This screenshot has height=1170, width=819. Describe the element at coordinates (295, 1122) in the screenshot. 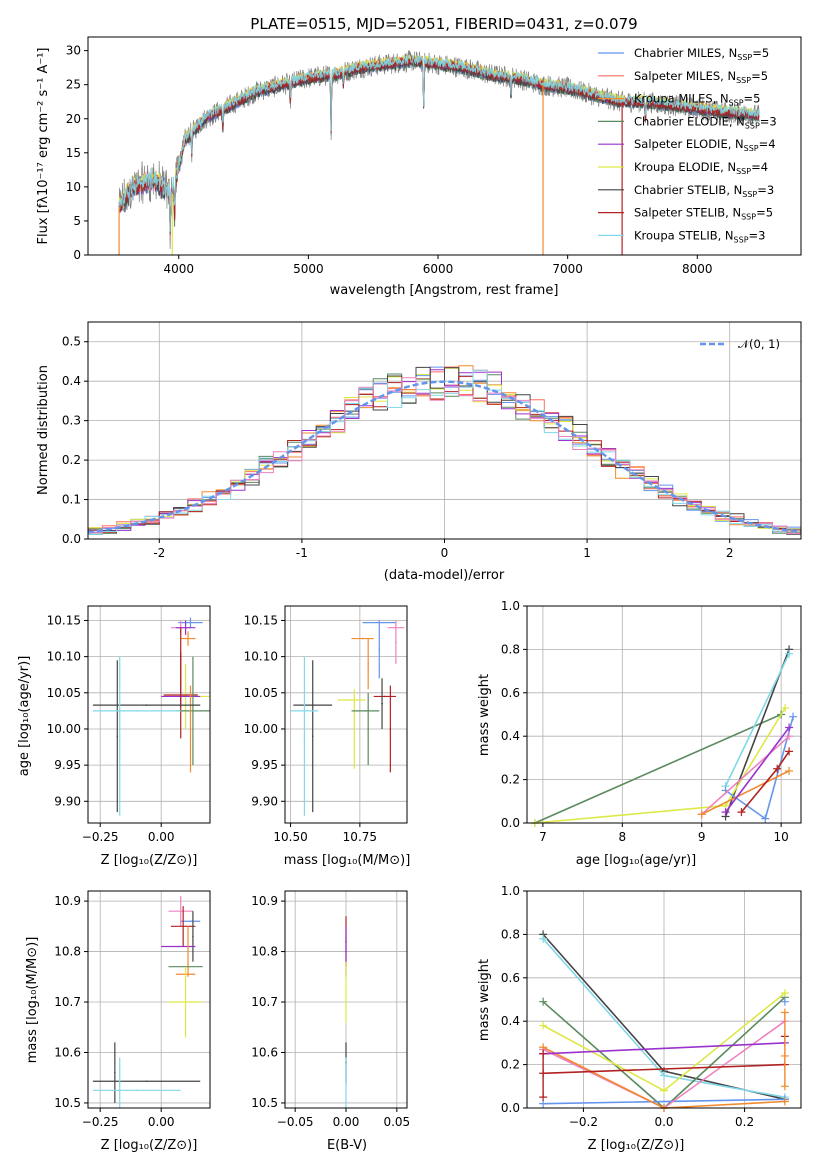

I see `x-tick-label: −0.05` at that location.